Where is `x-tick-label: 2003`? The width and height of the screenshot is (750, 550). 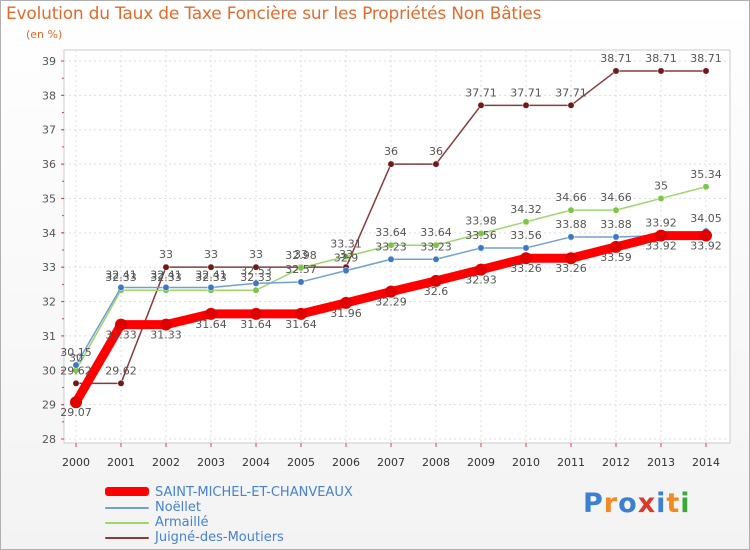 x-tick-label: 2003 is located at coordinates (211, 462).